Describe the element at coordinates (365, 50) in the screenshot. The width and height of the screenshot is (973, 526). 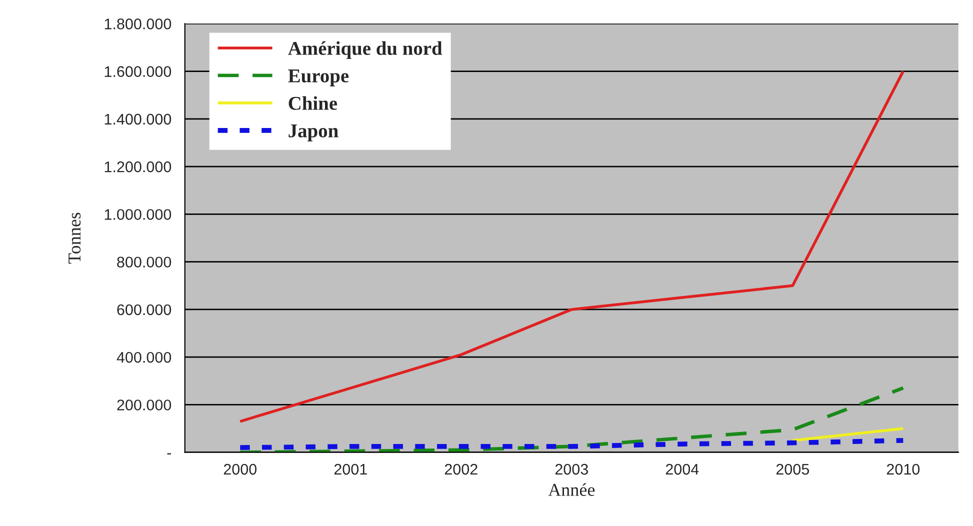
I see `legend-label: Amérique du nord` at that location.